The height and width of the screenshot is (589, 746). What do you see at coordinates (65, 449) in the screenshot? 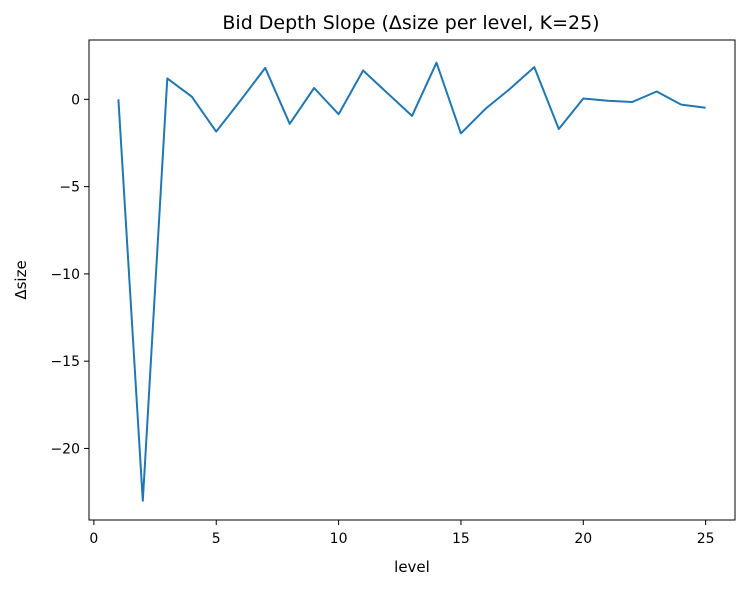
I see `y-tick-label: −20` at bounding box center [65, 449].